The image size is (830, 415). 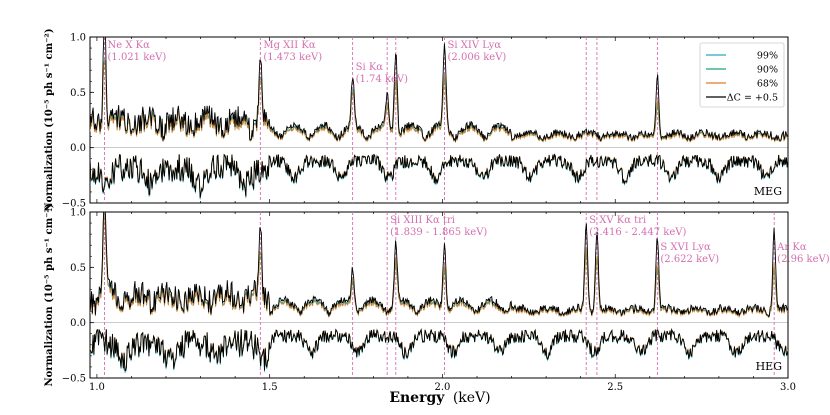 I want to click on legend-entry: 68%, so click(x=767, y=84).